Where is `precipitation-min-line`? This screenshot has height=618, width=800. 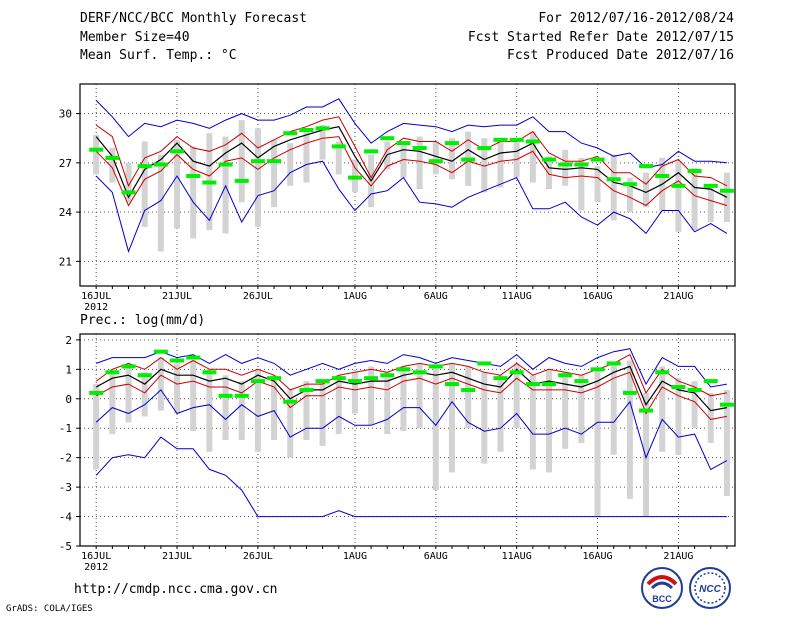
precipitation-min-line is located at coordinates (411, 430).